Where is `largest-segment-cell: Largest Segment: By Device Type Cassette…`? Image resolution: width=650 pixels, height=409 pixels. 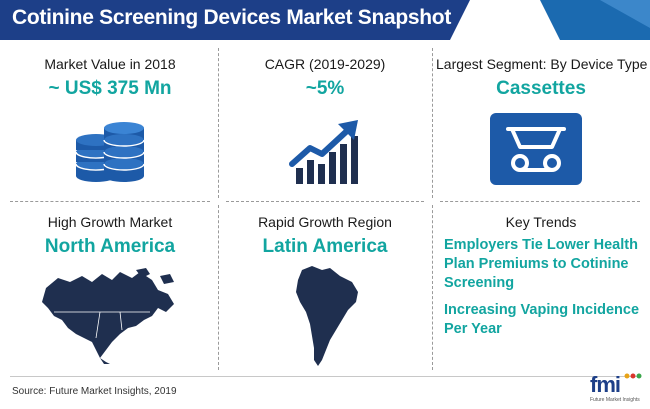 largest-segment-cell: Largest Segment: By Device Type Cassette… is located at coordinates (542, 78).